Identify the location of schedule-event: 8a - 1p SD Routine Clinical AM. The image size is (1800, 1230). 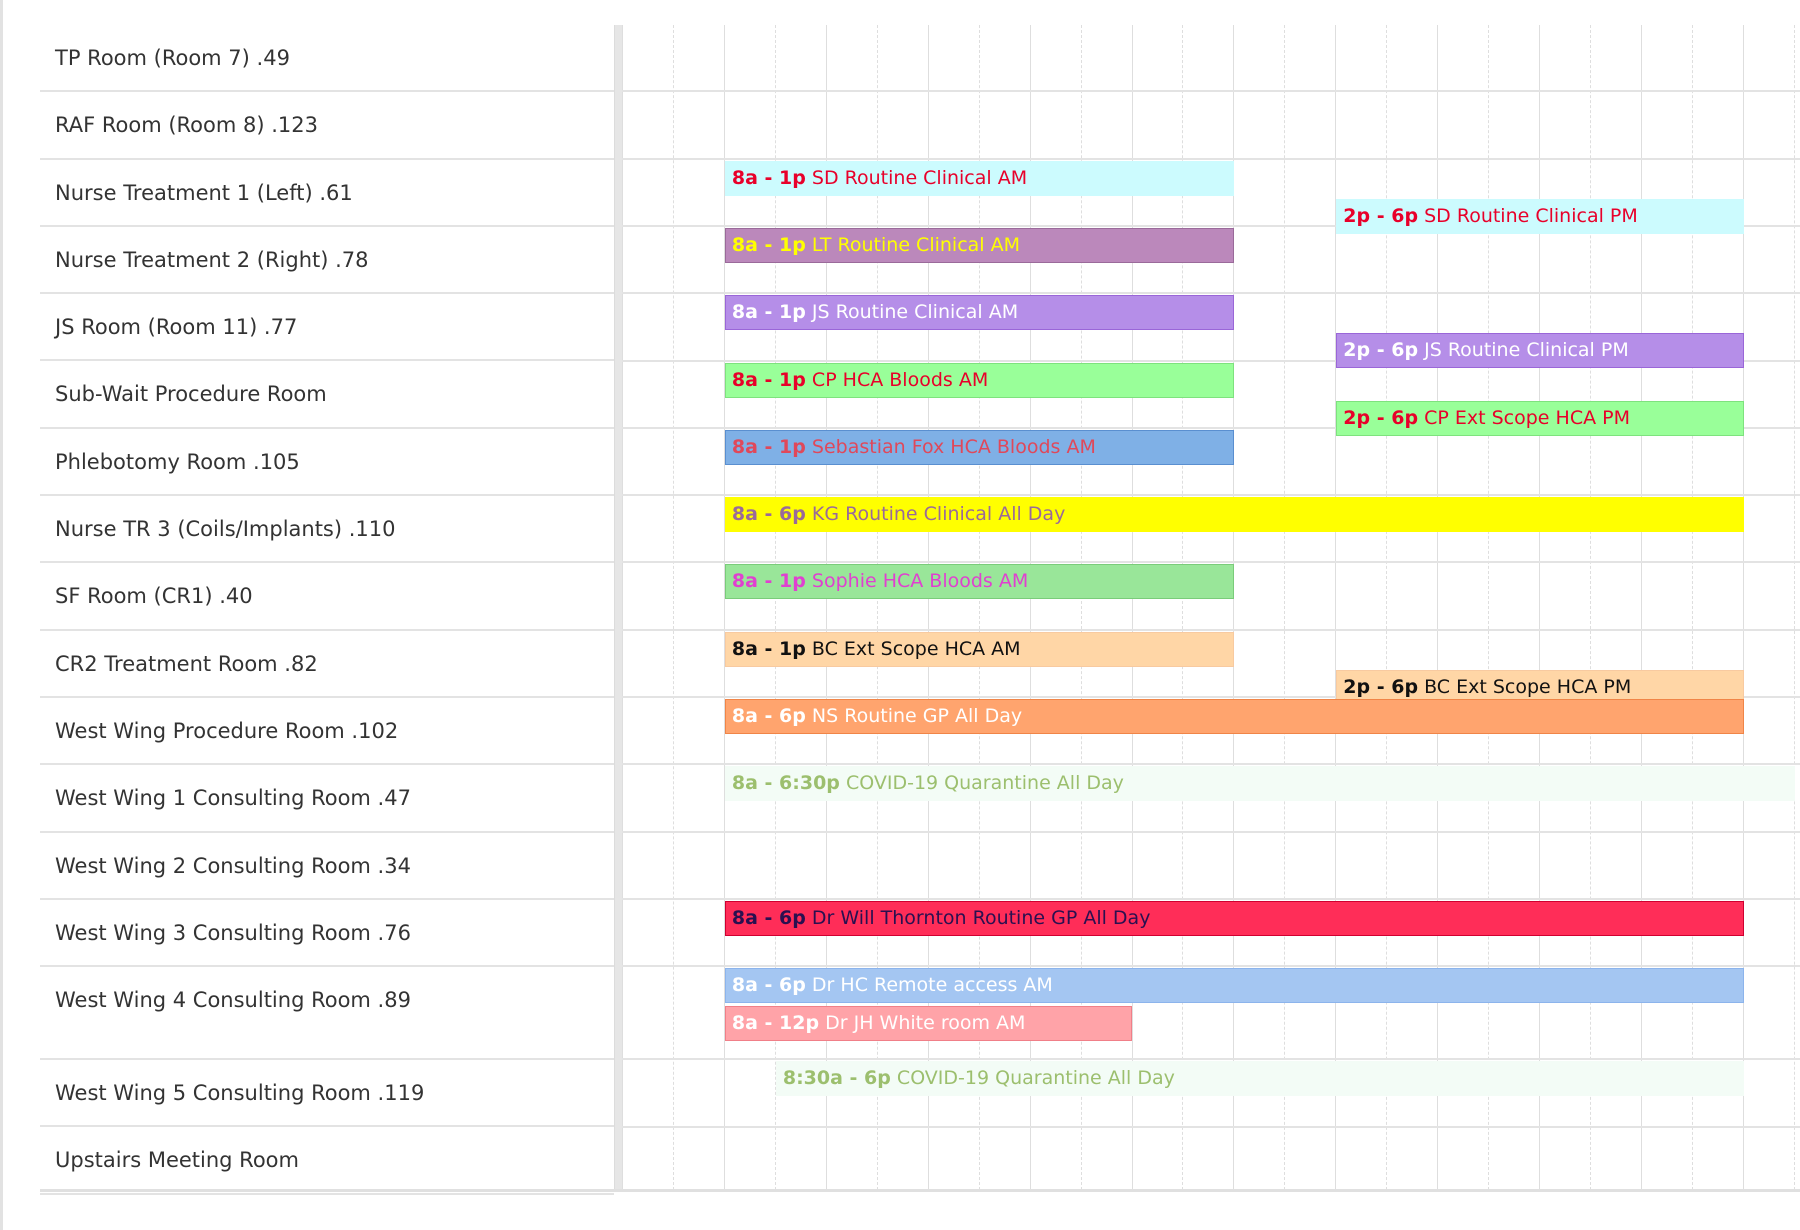
(979, 178).